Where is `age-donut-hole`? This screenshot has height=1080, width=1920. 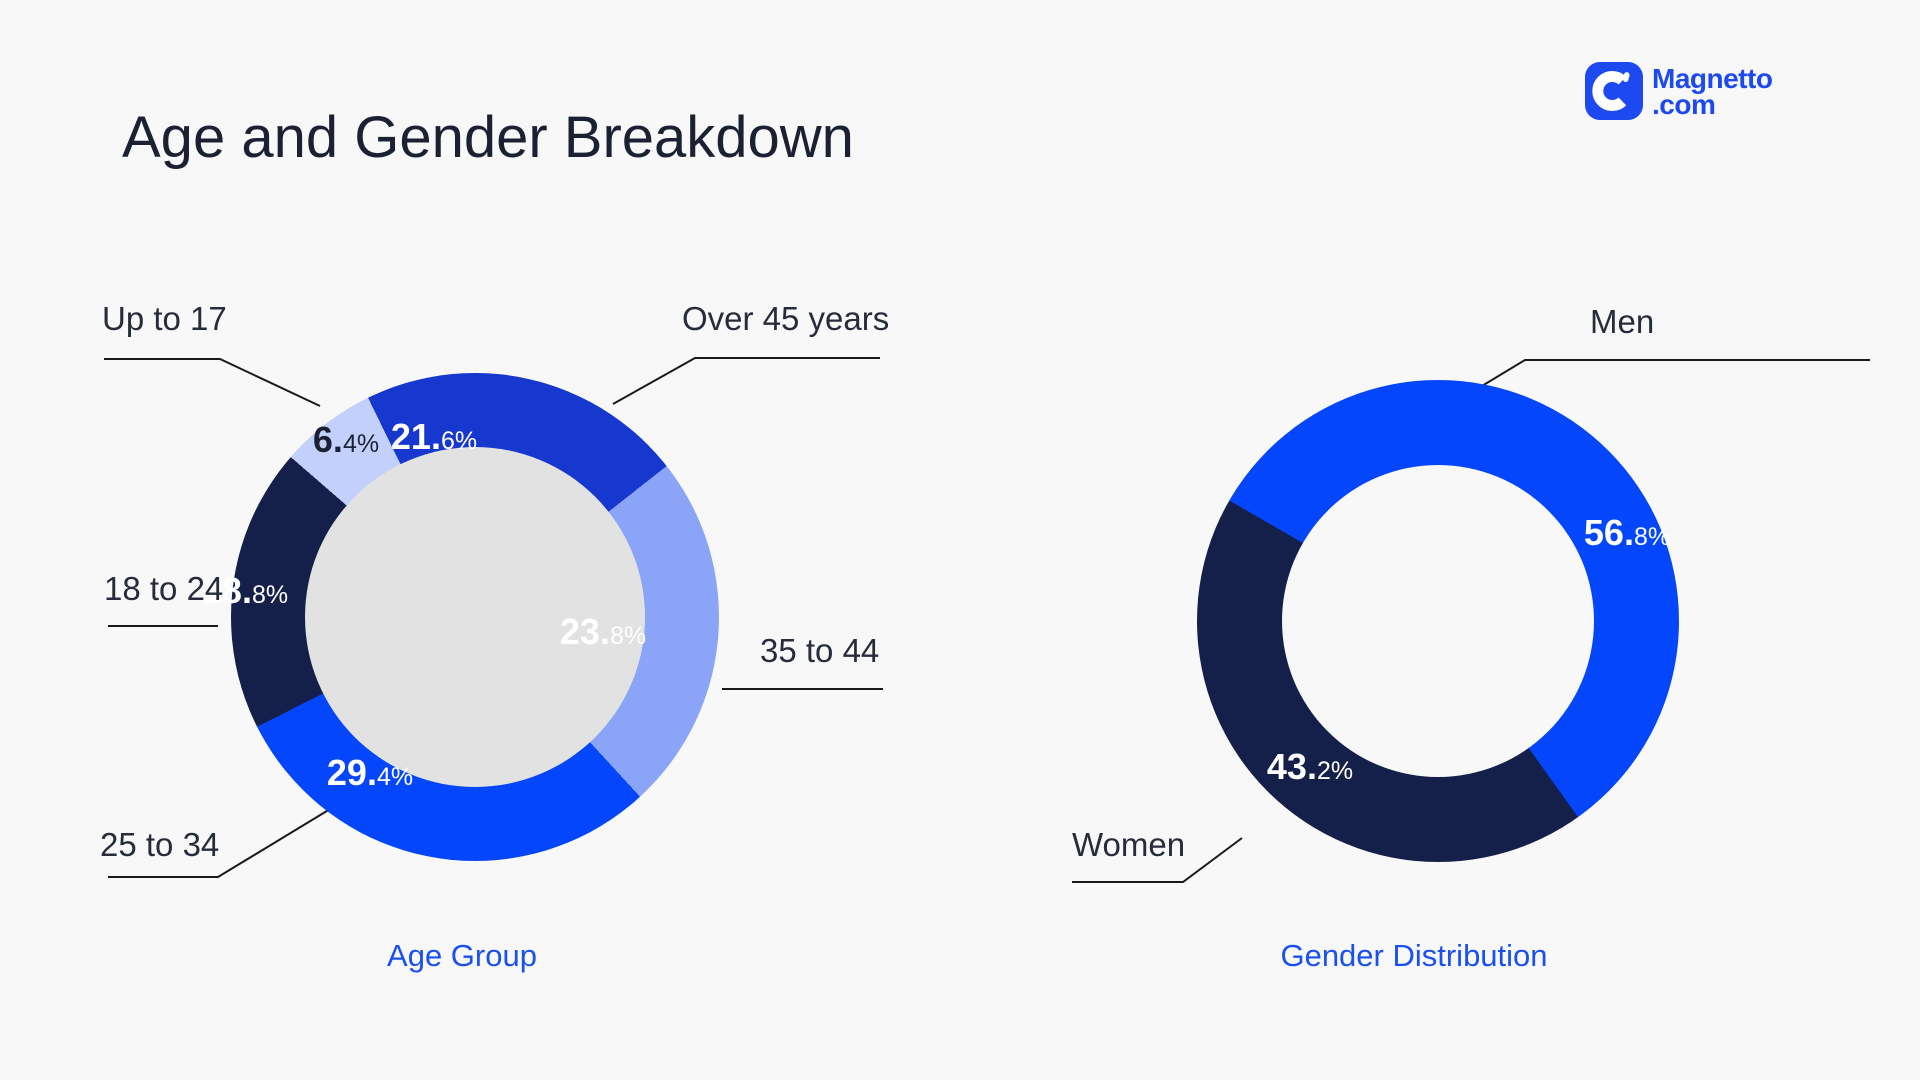 age-donut-hole is located at coordinates (475, 617).